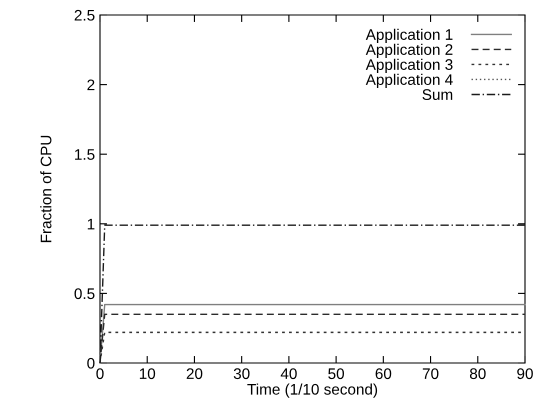  I want to click on y-axis-title: Fraction of CPU, so click(46, 189).